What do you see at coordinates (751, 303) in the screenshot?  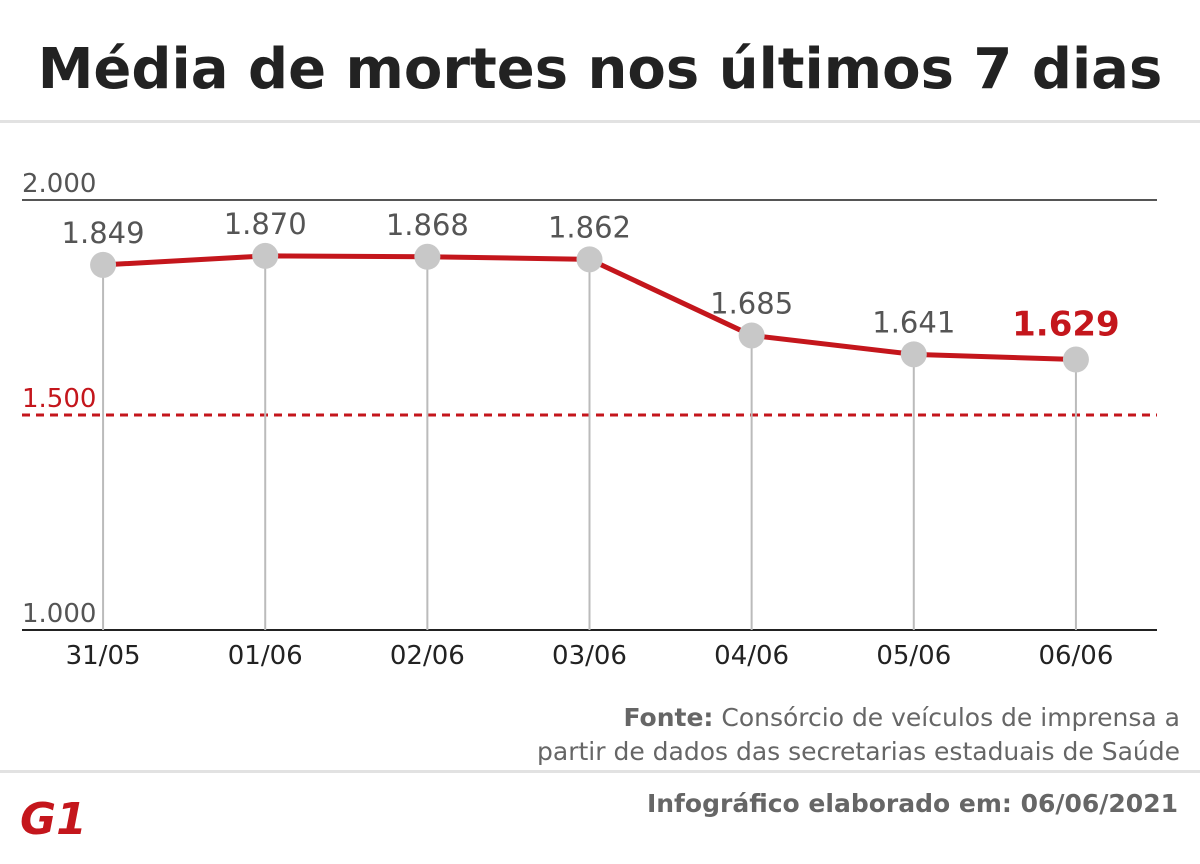 I see `value-label: 1.685` at bounding box center [751, 303].